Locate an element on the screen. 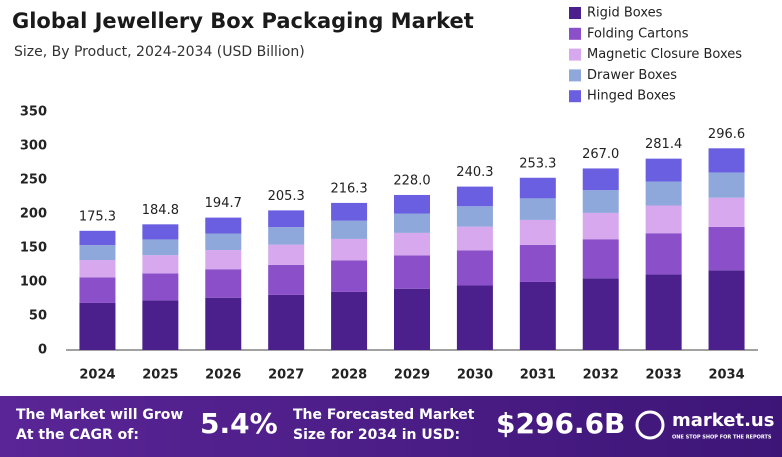 Image resolution: width=782 pixels, height=457 pixels. total-label: 240.3 is located at coordinates (474, 172).